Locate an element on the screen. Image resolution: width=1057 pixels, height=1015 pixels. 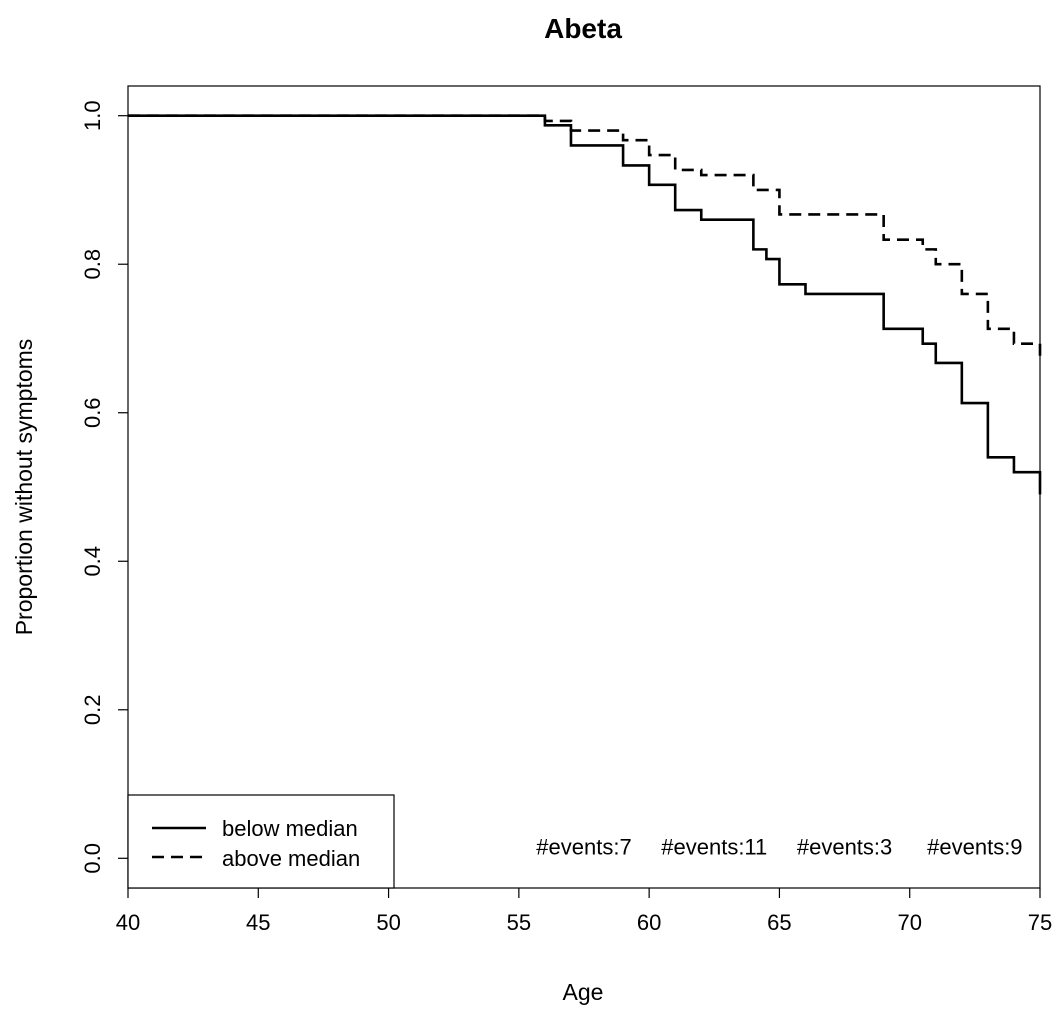
chart-title: Abeta is located at coordinates (583, 28).